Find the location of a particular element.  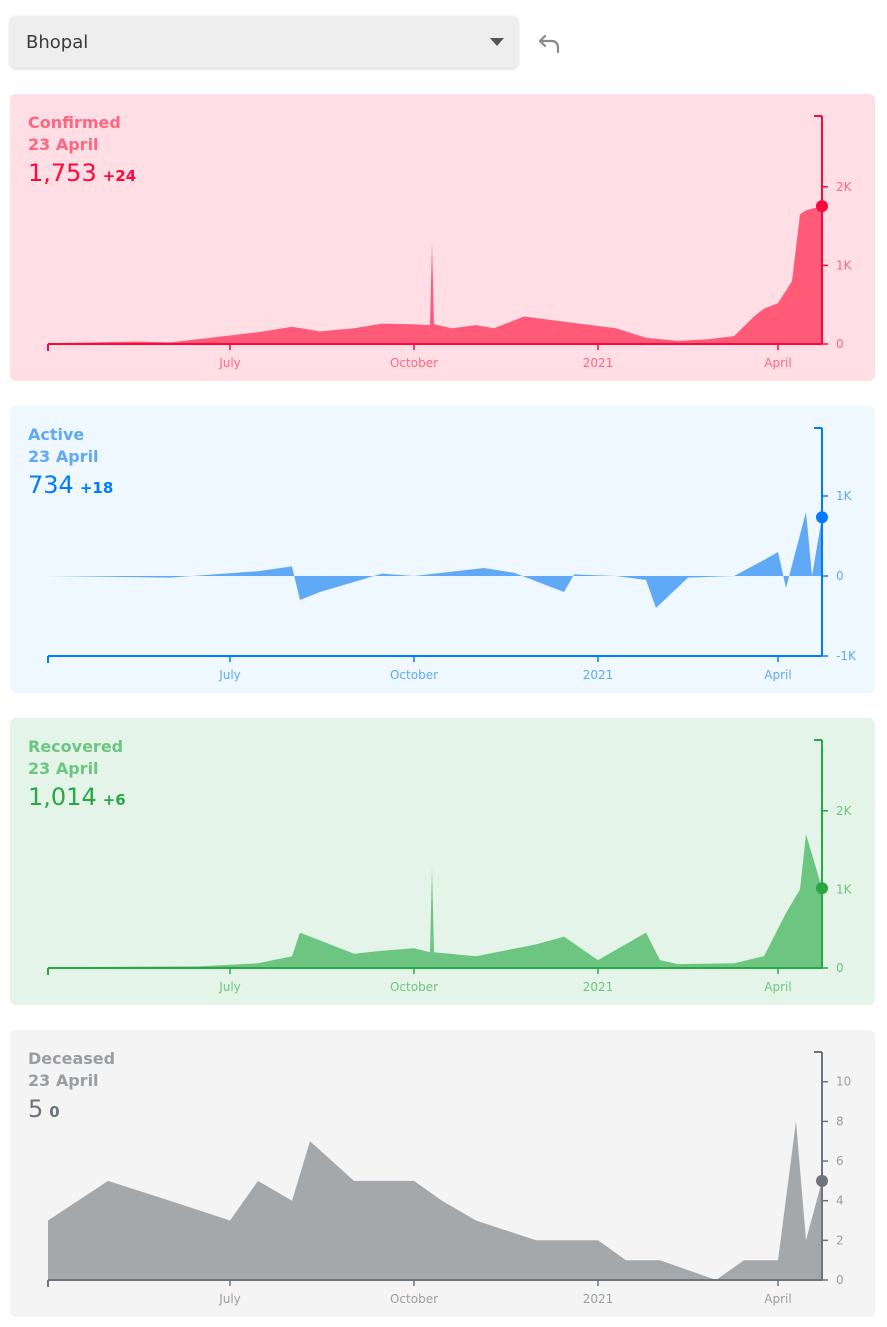

panel-title: Recovered is located at coordinates (76, 746).